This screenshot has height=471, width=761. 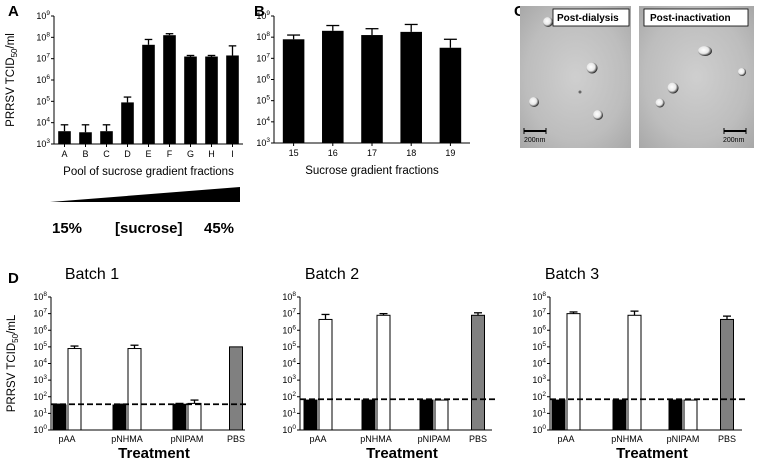 What do you see at coordinates (575, 77) in the screenshot?
I see `micrograph-left: Post-dialysis 200nm` at bounding box center [575, 77].